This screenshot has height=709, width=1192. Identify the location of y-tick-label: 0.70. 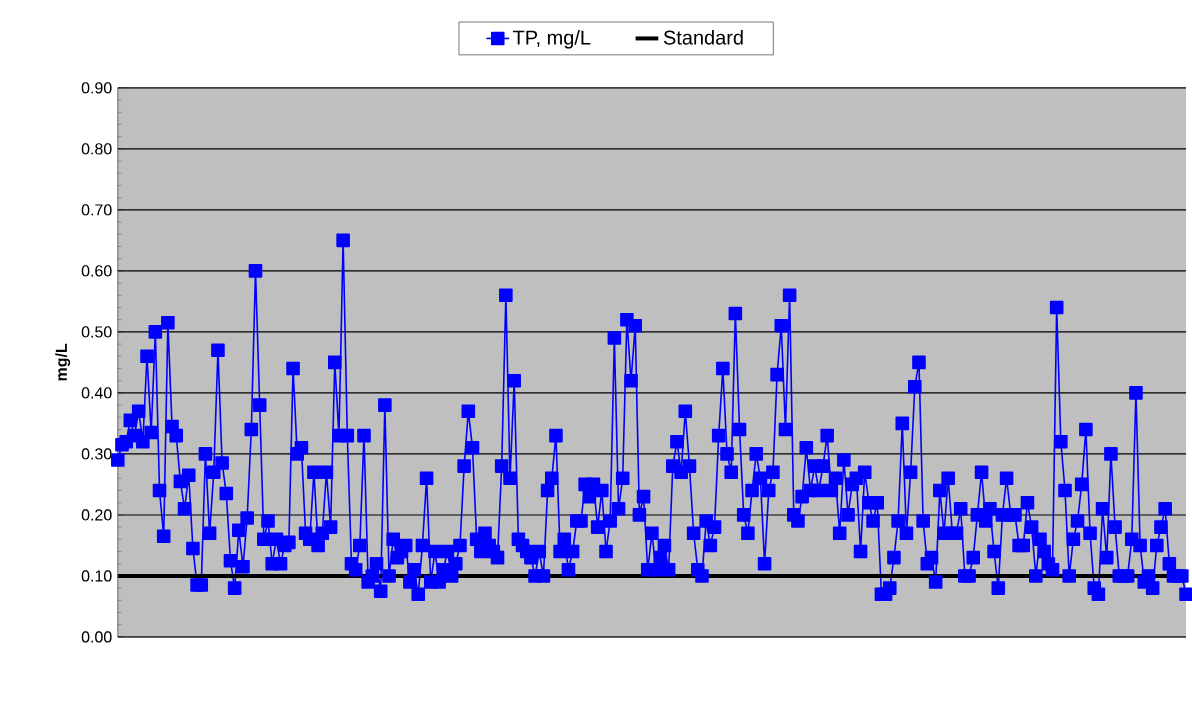
(96, 210).